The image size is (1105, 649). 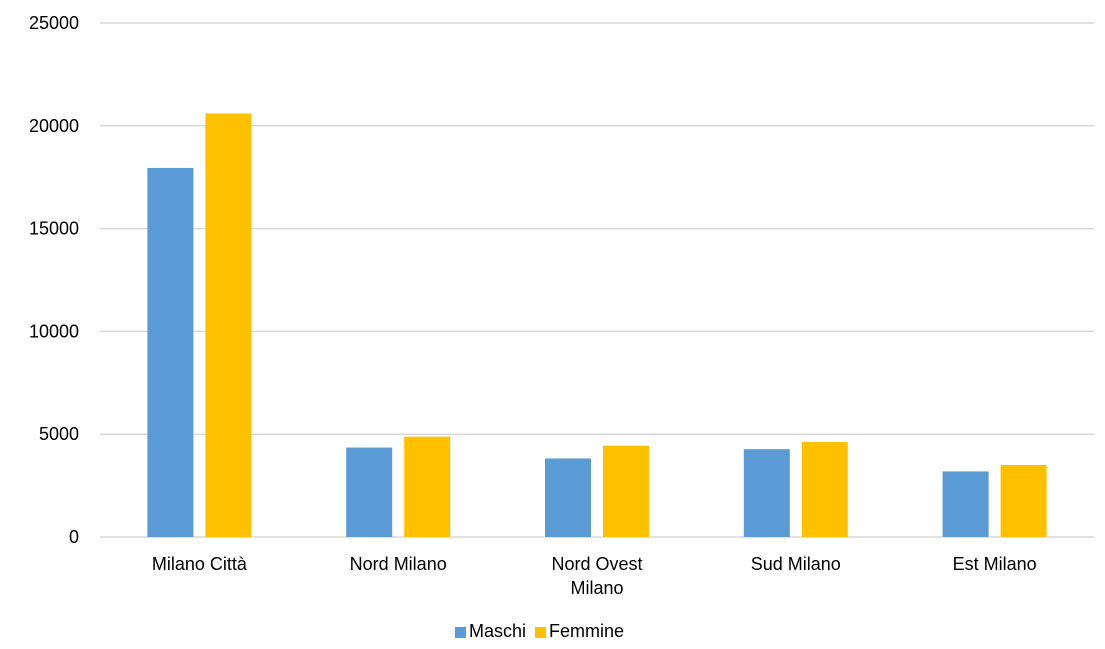 I want to click on x-category-label: Milano Città, so click(x=200, y=564).